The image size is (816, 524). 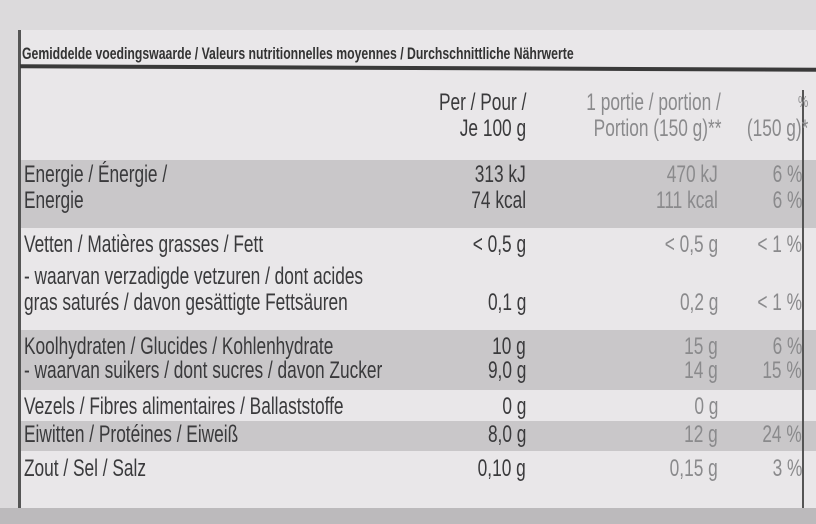 I want to click on col-per100-header-1: Per / Pour /, so click(x=482, y=102).